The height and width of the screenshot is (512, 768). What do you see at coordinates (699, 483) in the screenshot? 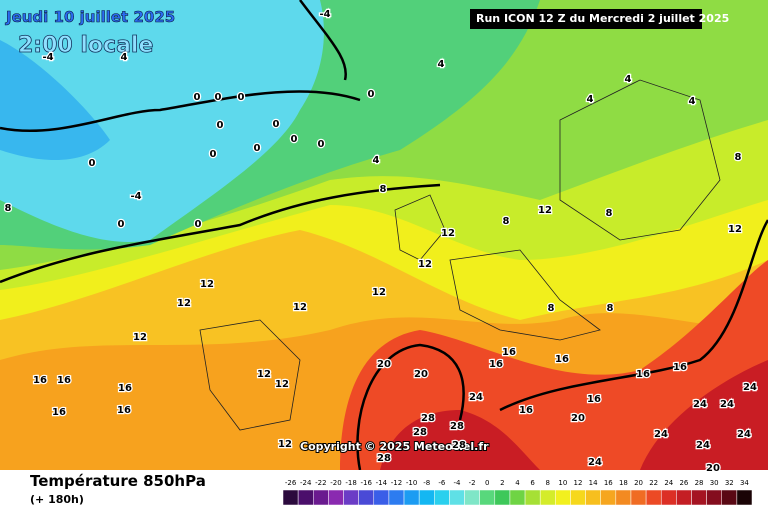
I see `scale-label: 28` at bounding box center [699, 483].